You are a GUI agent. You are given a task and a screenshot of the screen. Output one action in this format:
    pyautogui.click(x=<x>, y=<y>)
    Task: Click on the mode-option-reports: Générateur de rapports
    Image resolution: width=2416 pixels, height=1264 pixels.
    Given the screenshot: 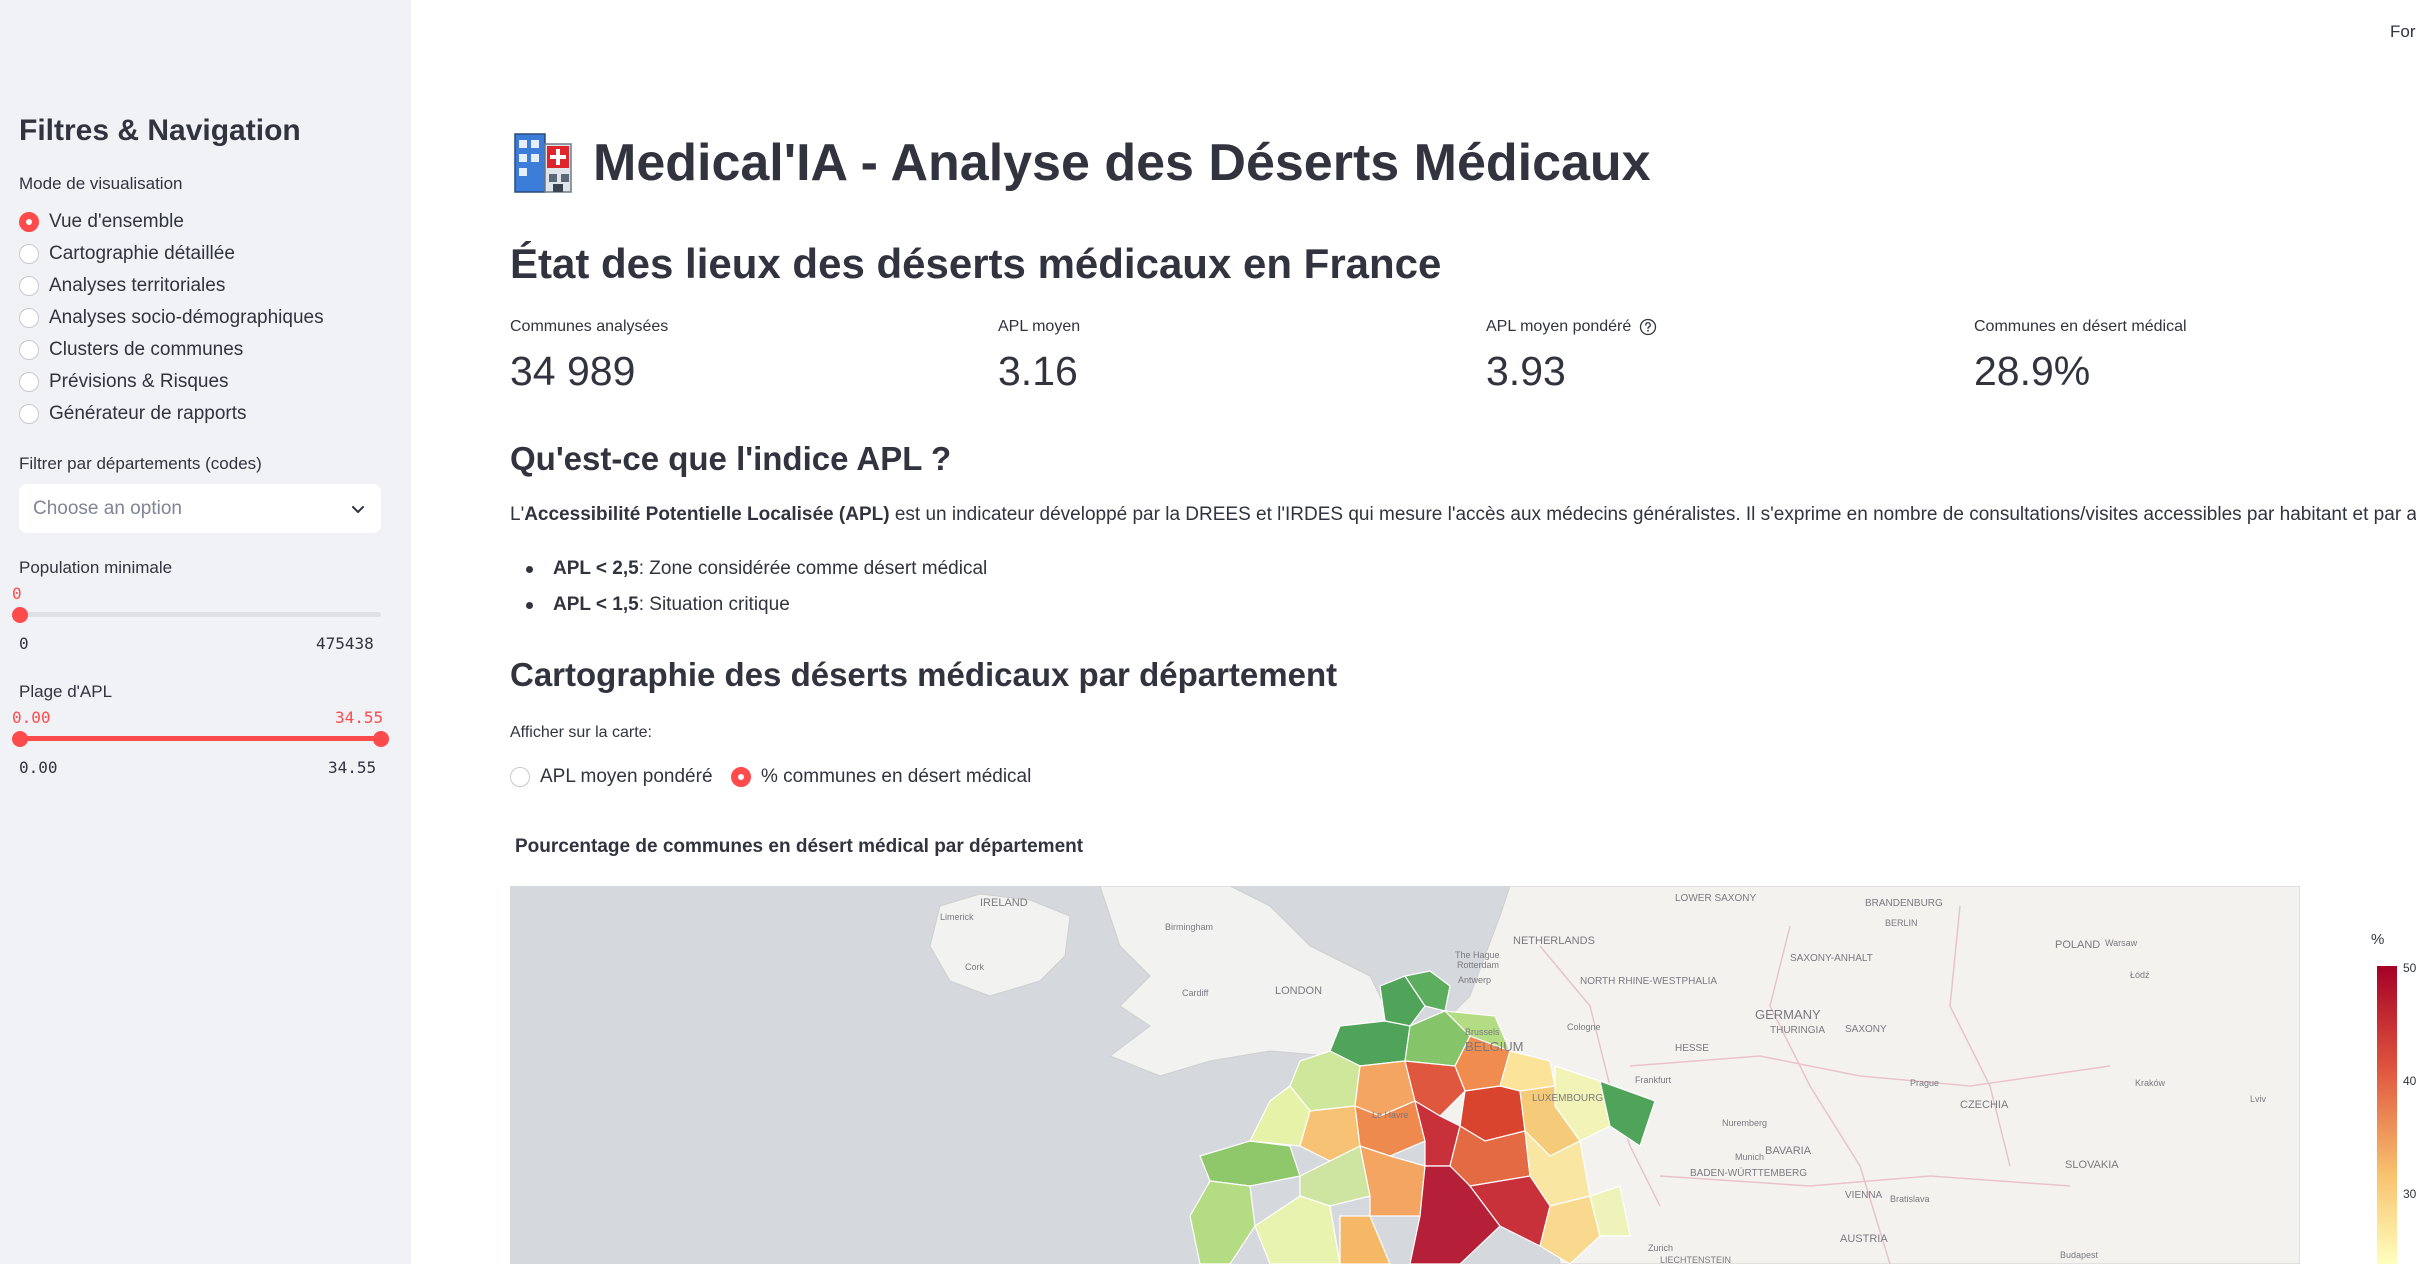 What is the action you would take?
    pyautogui.click(x=133, y=414)
    